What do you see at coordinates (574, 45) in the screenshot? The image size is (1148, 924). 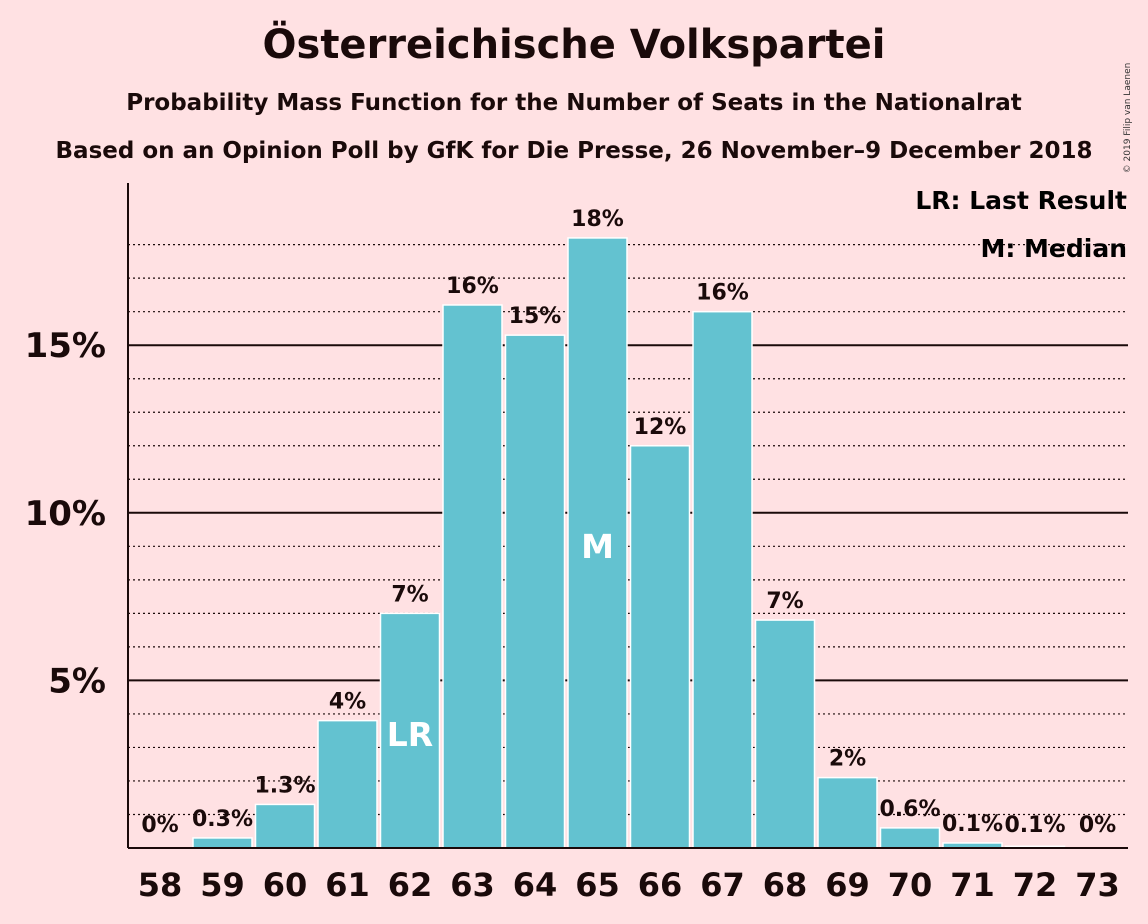 I see `chart-title: Österreichische Volkspartei` at bounding box center [574, 45].